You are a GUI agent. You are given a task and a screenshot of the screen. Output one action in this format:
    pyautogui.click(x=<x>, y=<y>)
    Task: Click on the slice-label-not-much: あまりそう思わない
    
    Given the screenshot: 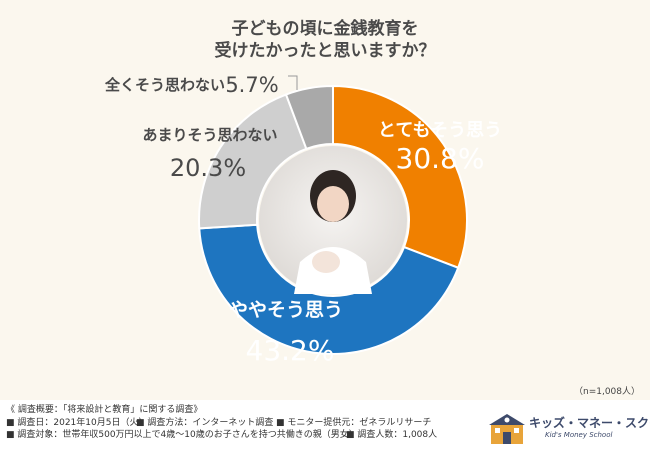 What is the action you would take?
    pyautogui.click(x=209, y=135)
    